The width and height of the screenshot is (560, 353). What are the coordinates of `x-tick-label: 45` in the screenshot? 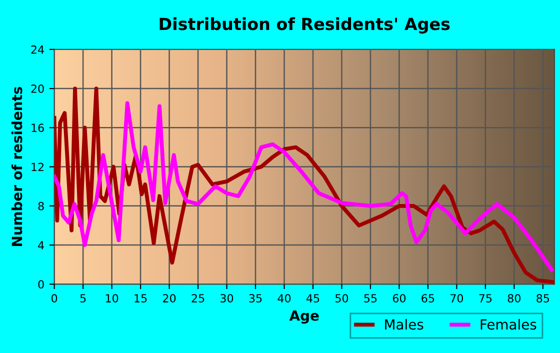 It's located at (313, 298).